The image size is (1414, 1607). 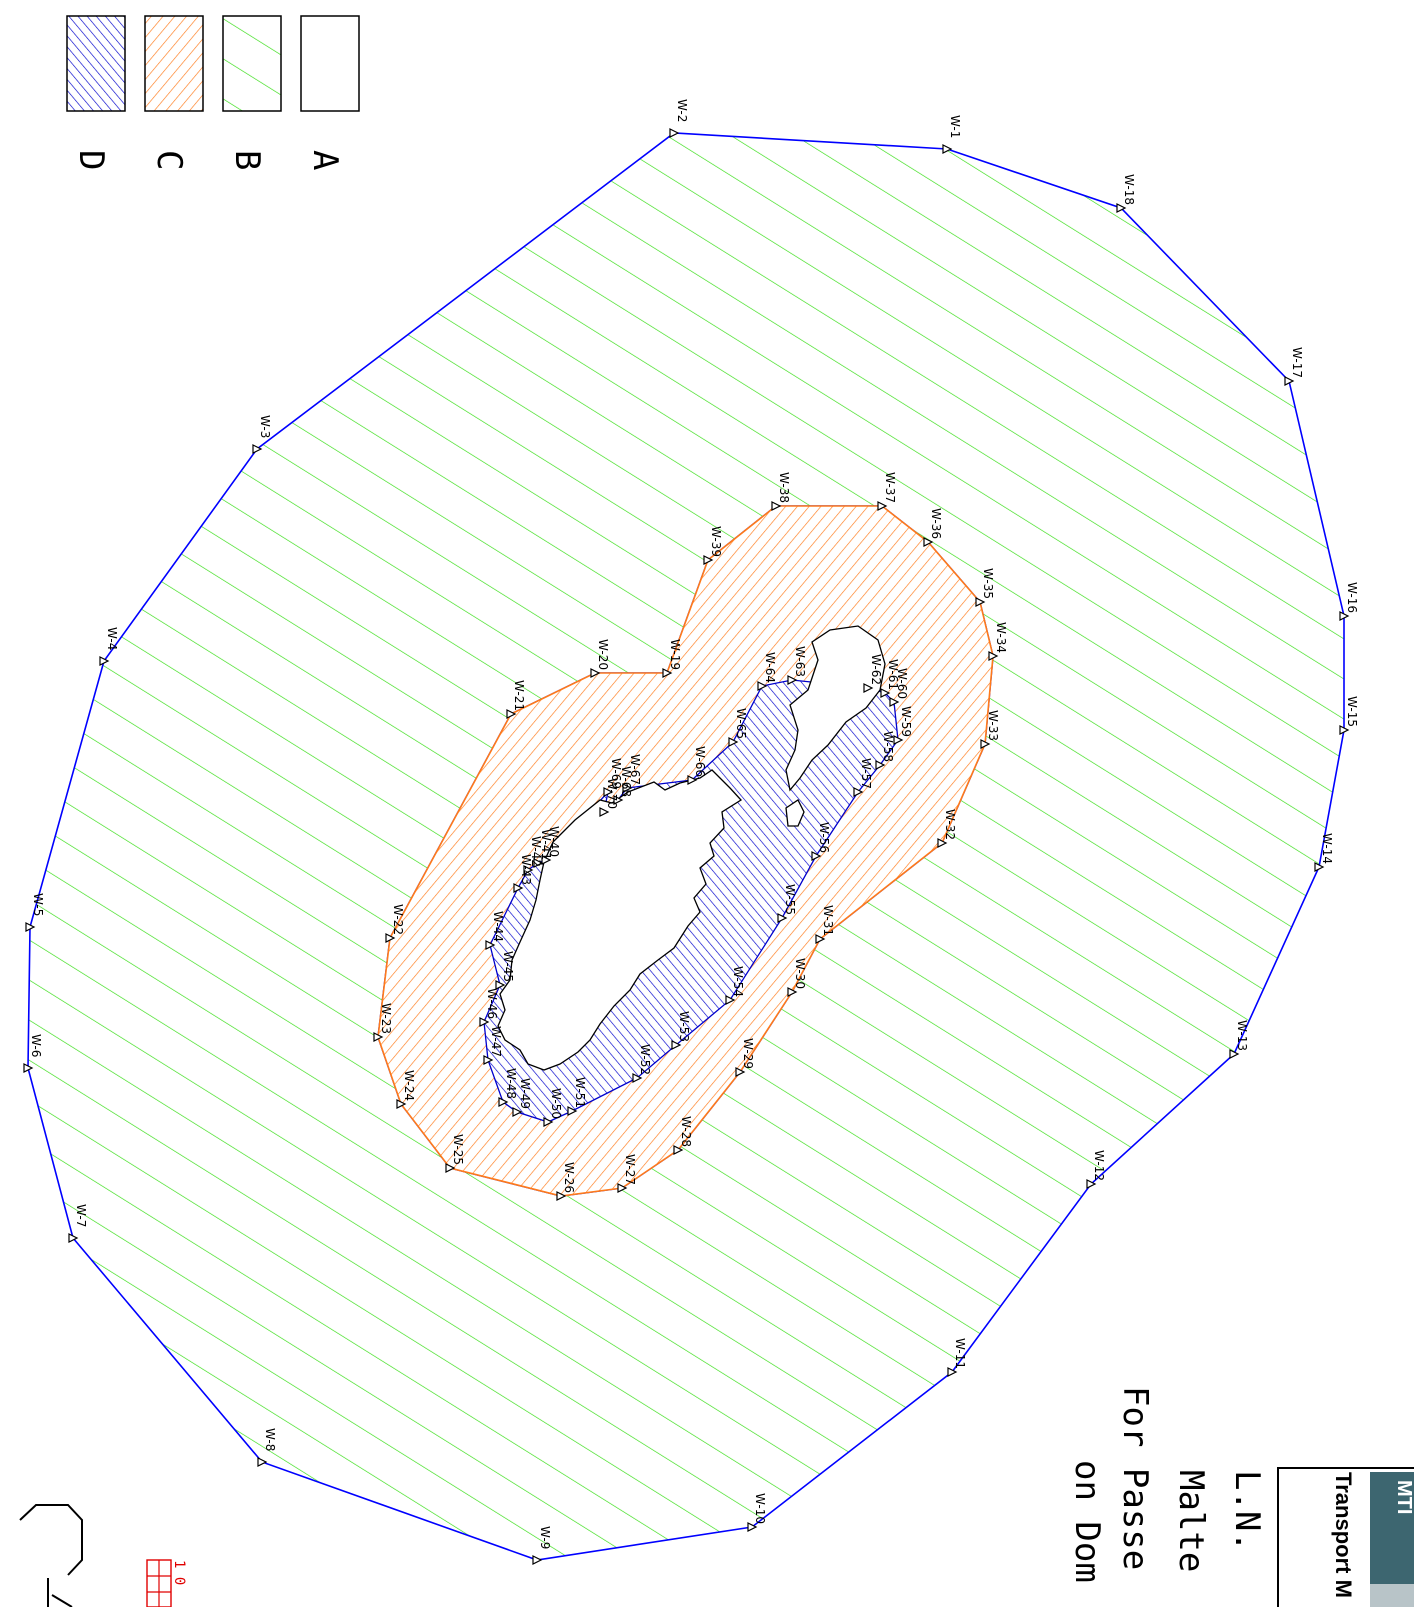 What do you see at coordinates (1352, 597) in the screenshot?
I see `waypoint-label: W-16` at bounding box center [1352, 597].